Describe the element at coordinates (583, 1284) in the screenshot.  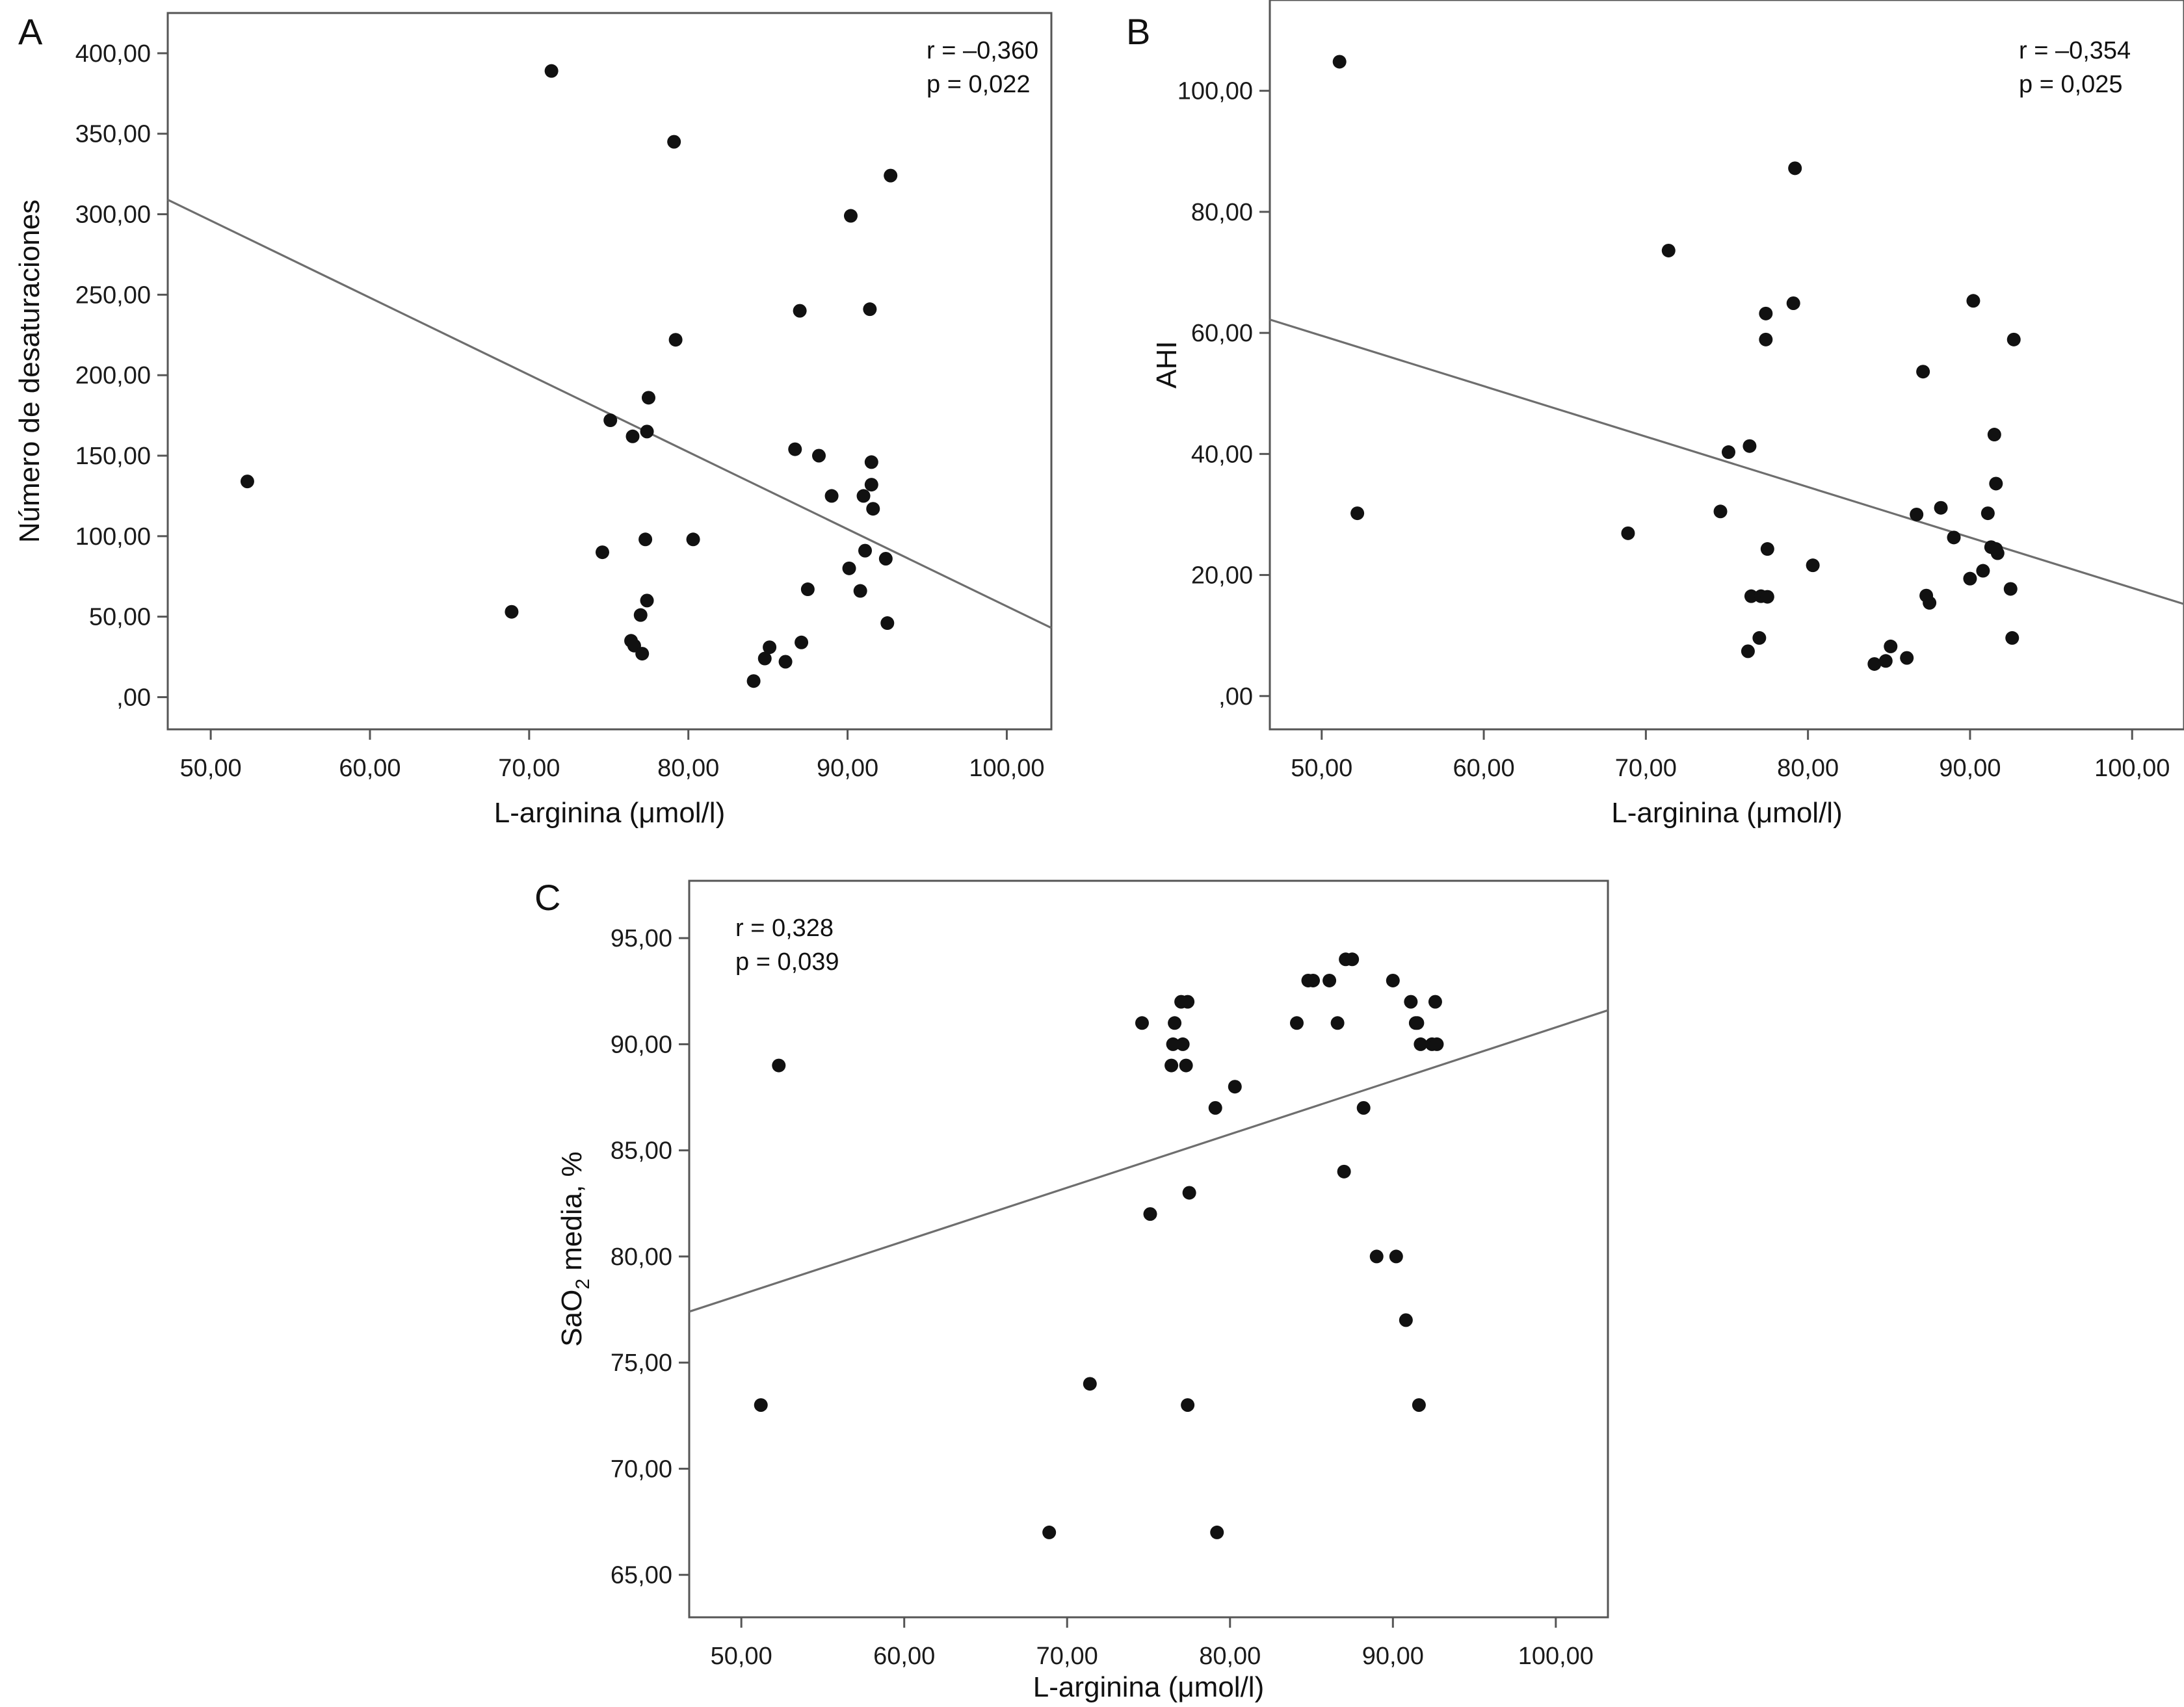
I see `y-axis-label-subscript: 2` at that location.